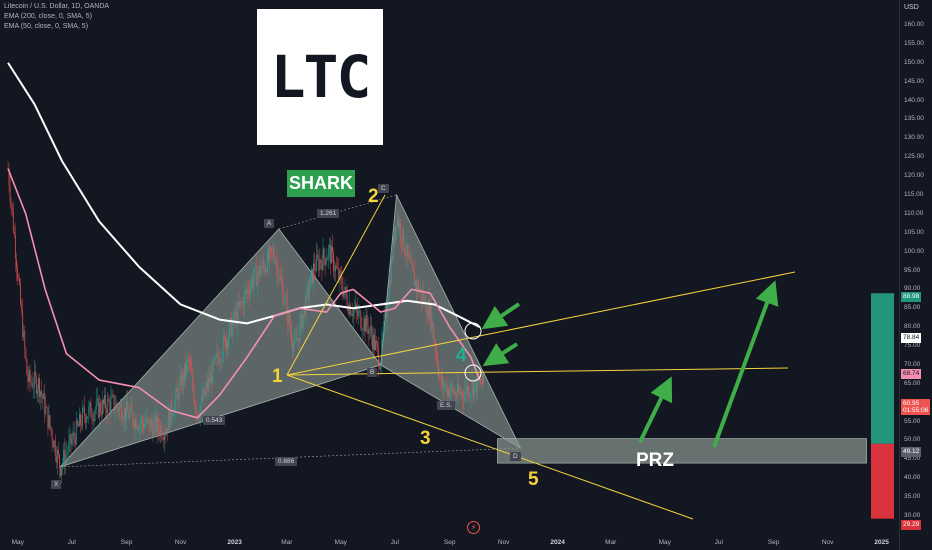 Image resolution: width=932 pixels, height=550 pixels. Describe the element at coordinates (234, 542) in the screenshot. I see `time-tick: 2023` at that location.